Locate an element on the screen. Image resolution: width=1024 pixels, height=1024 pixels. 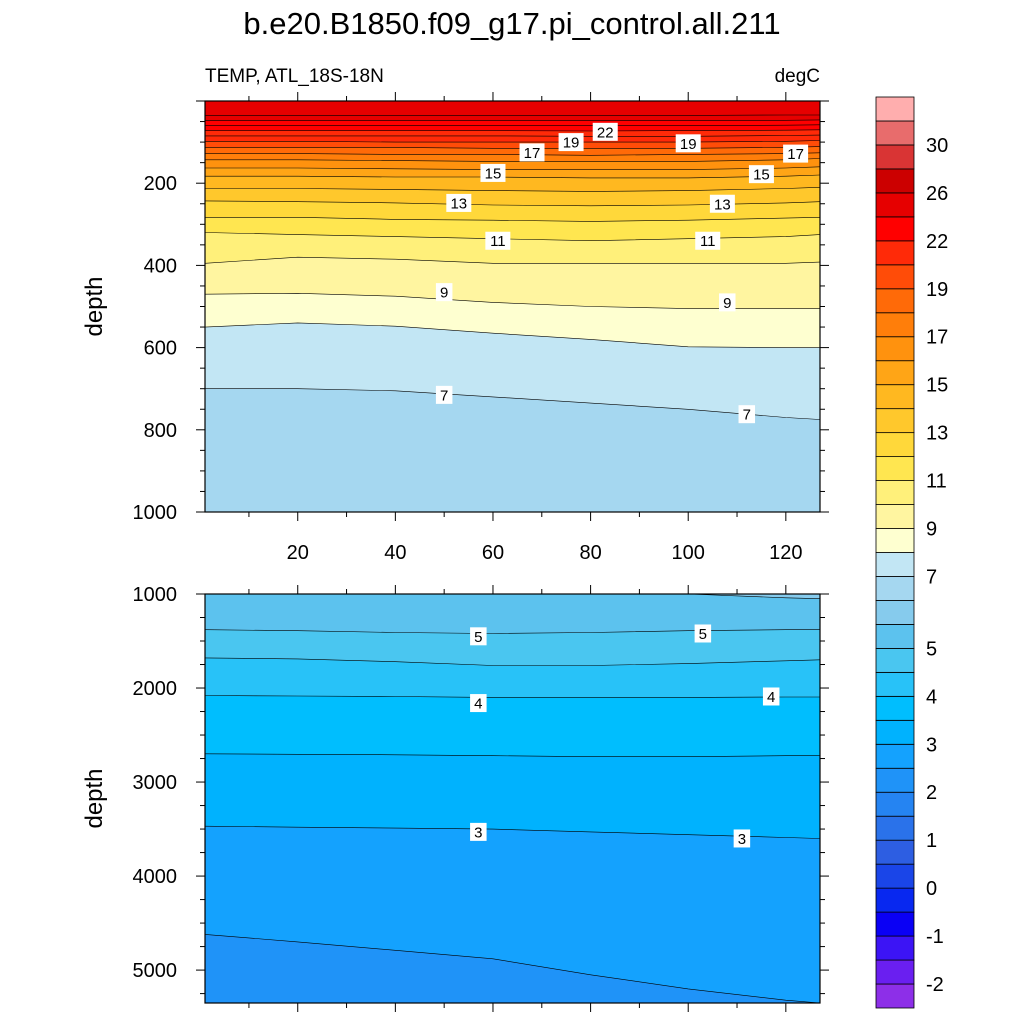
lower-contour-line-5.5 is located at coordinates (512, 596).